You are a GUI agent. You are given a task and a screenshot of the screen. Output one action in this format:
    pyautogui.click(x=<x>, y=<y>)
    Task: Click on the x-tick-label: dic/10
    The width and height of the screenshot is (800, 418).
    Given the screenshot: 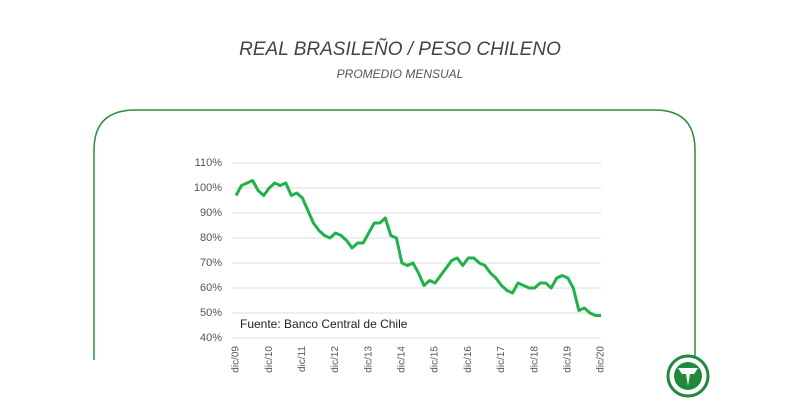 What is the action you would take?
    pyautogui.click(x=269, y=359)
    